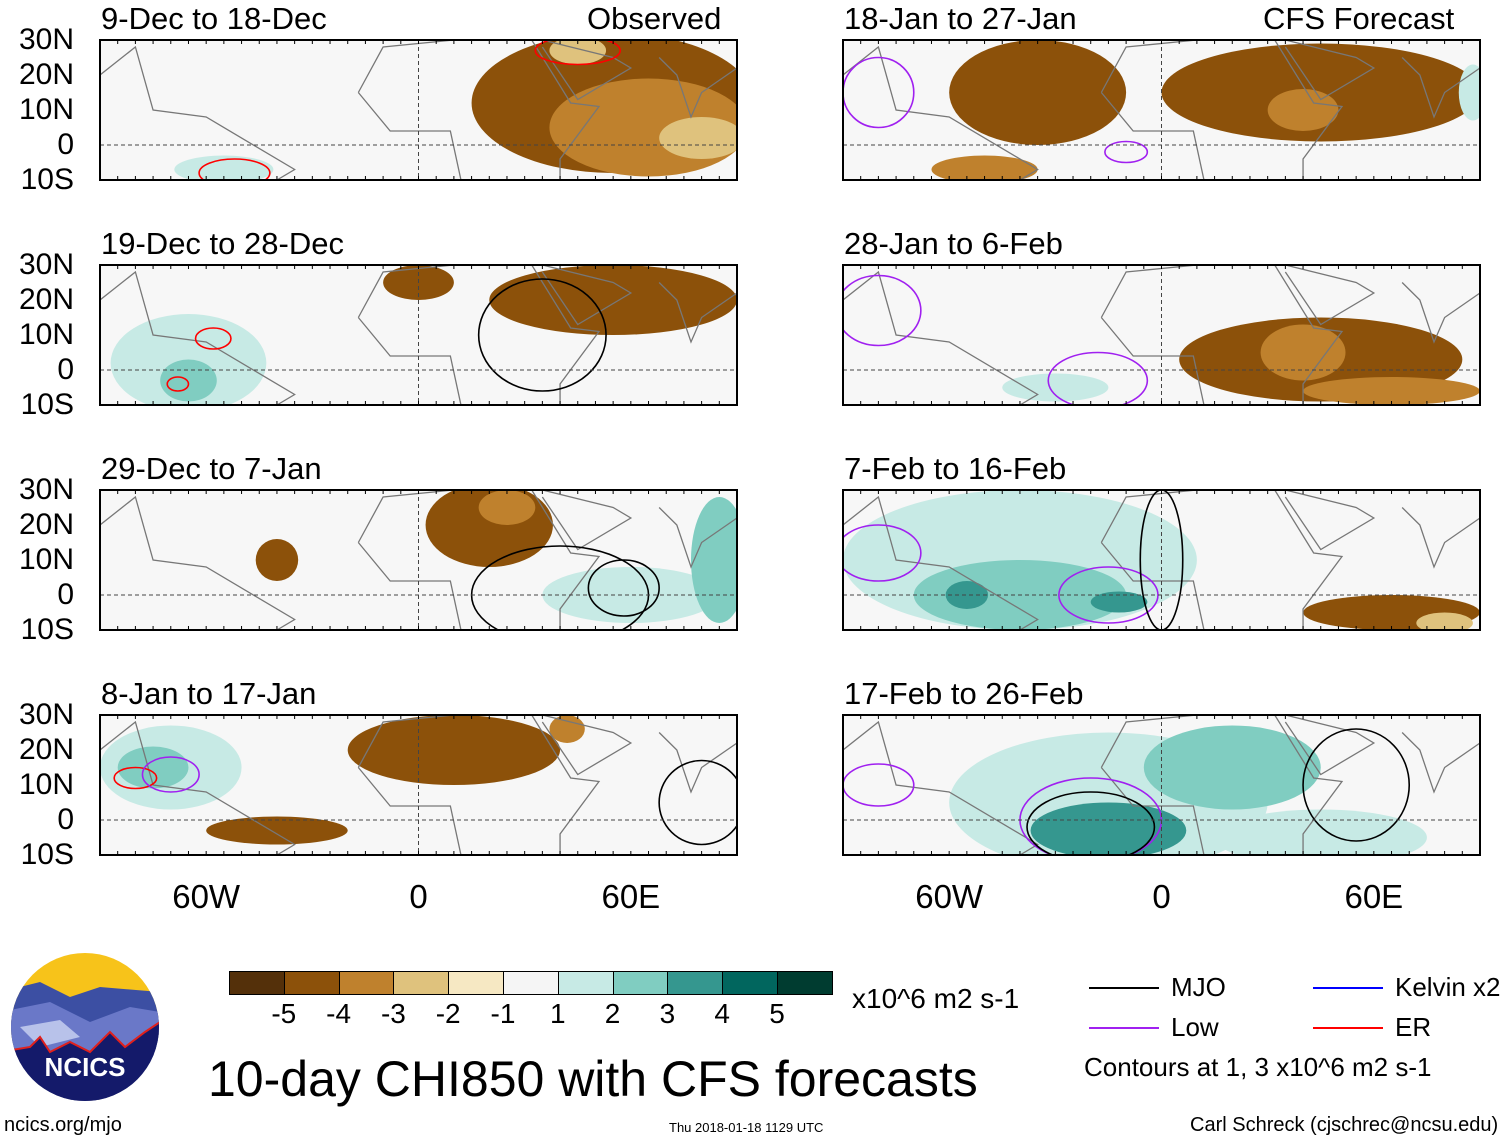 This screenshot has height=1142, width=1510. I want to click on legend-label: Low, so click(1195, 1027).